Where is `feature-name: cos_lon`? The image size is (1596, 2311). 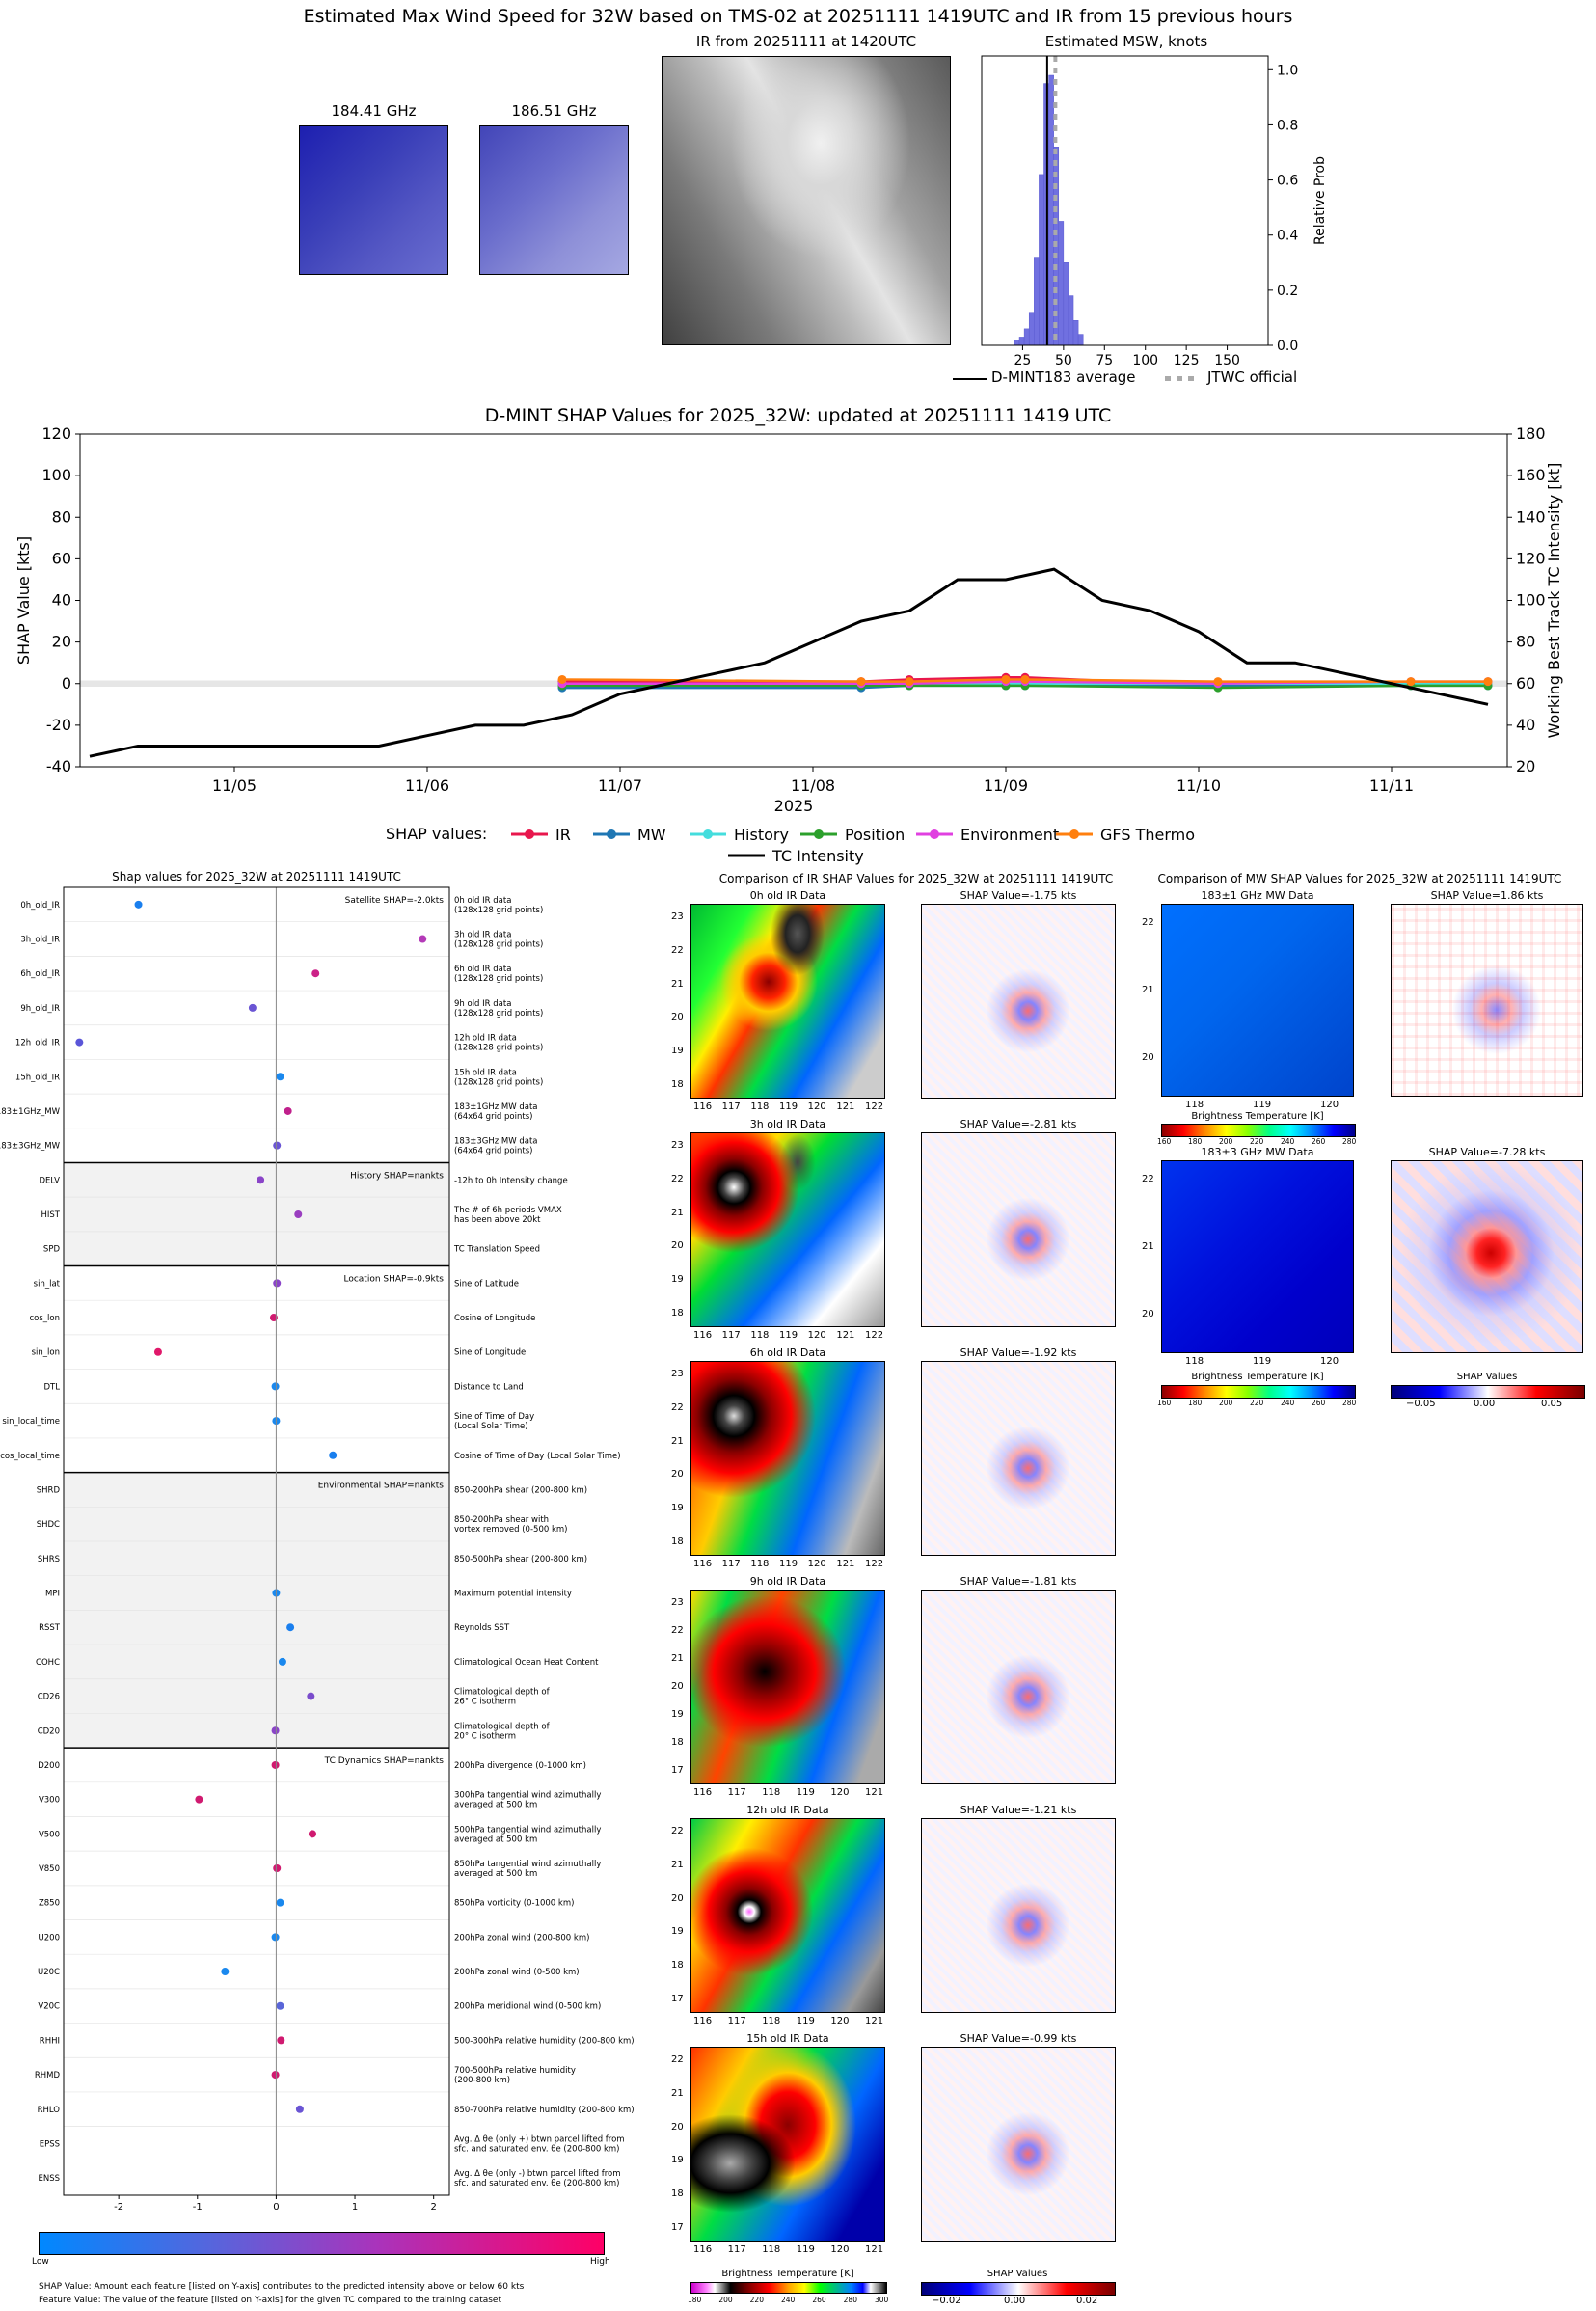
feature-name: cos_lon is located at coordinates (44, 1319).